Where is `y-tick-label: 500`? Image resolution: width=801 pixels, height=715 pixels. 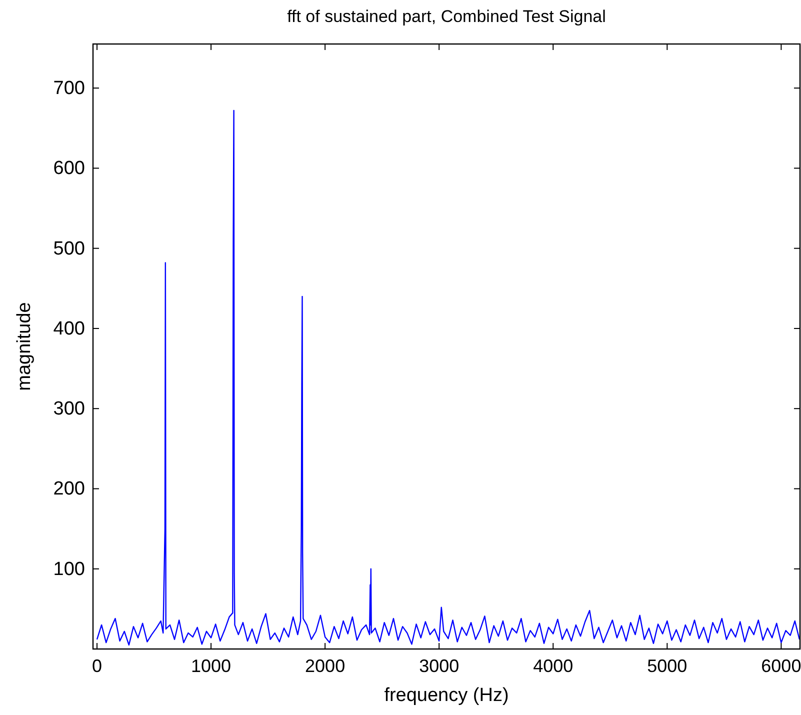
y-tick-label: 500 is located at coordinates (69, 249).